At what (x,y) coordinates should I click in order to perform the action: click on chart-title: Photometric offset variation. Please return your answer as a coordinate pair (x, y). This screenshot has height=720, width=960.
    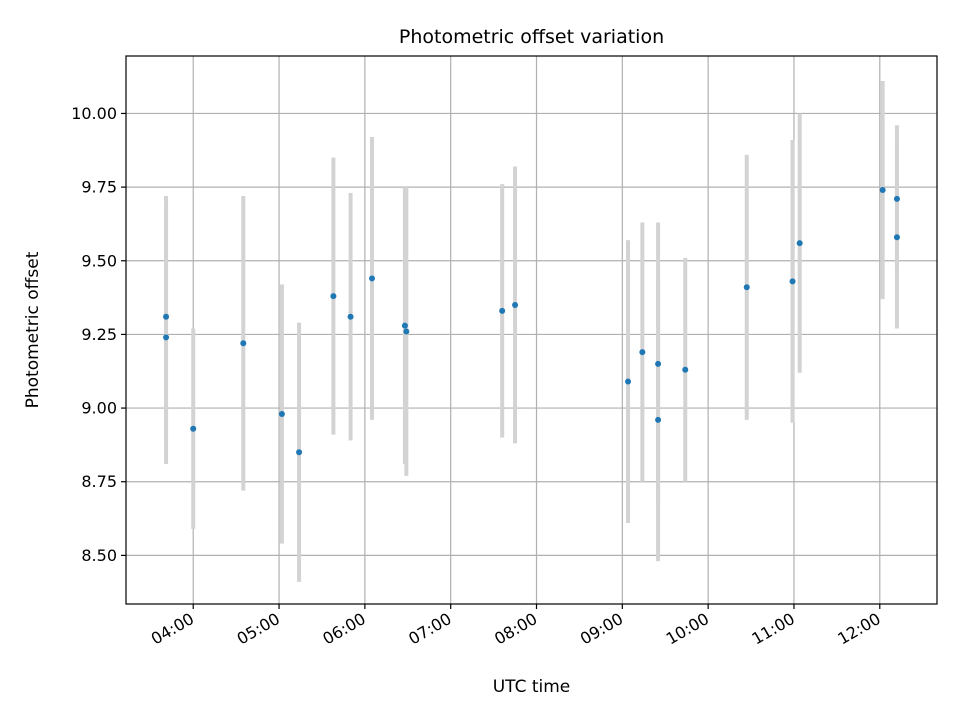
    Looking at the image, I should click on (531, 37).